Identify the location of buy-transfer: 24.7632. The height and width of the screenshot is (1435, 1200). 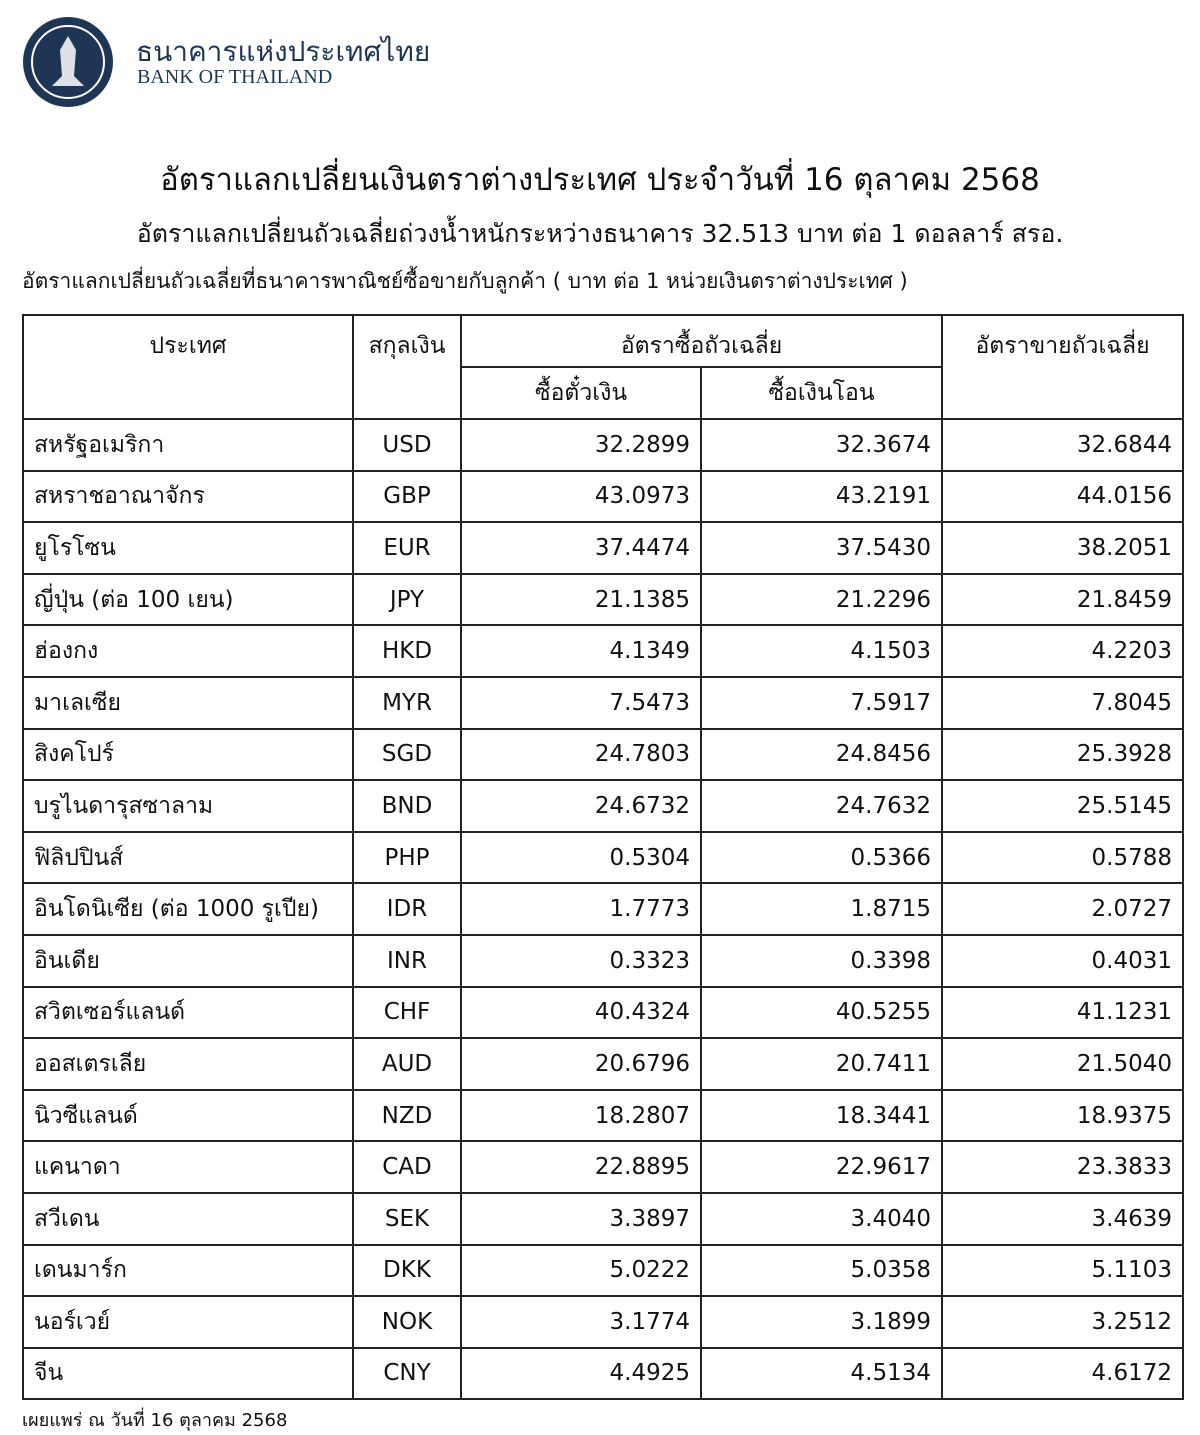
(821, 806).